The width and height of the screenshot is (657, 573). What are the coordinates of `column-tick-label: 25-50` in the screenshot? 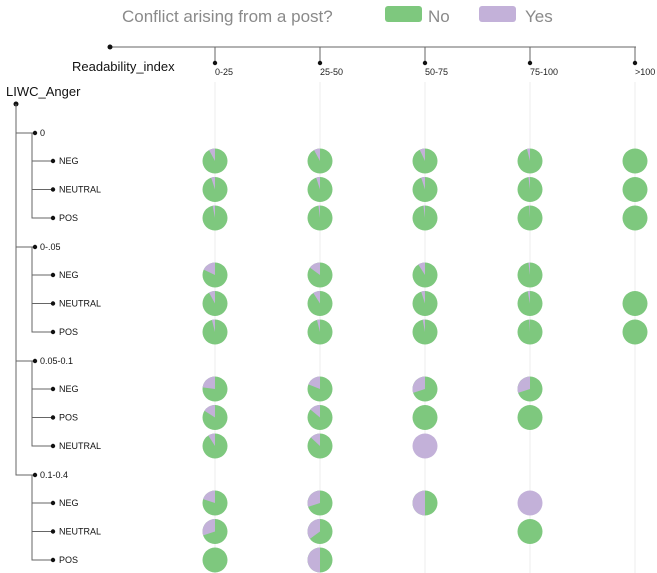 It's located at (331, 72).